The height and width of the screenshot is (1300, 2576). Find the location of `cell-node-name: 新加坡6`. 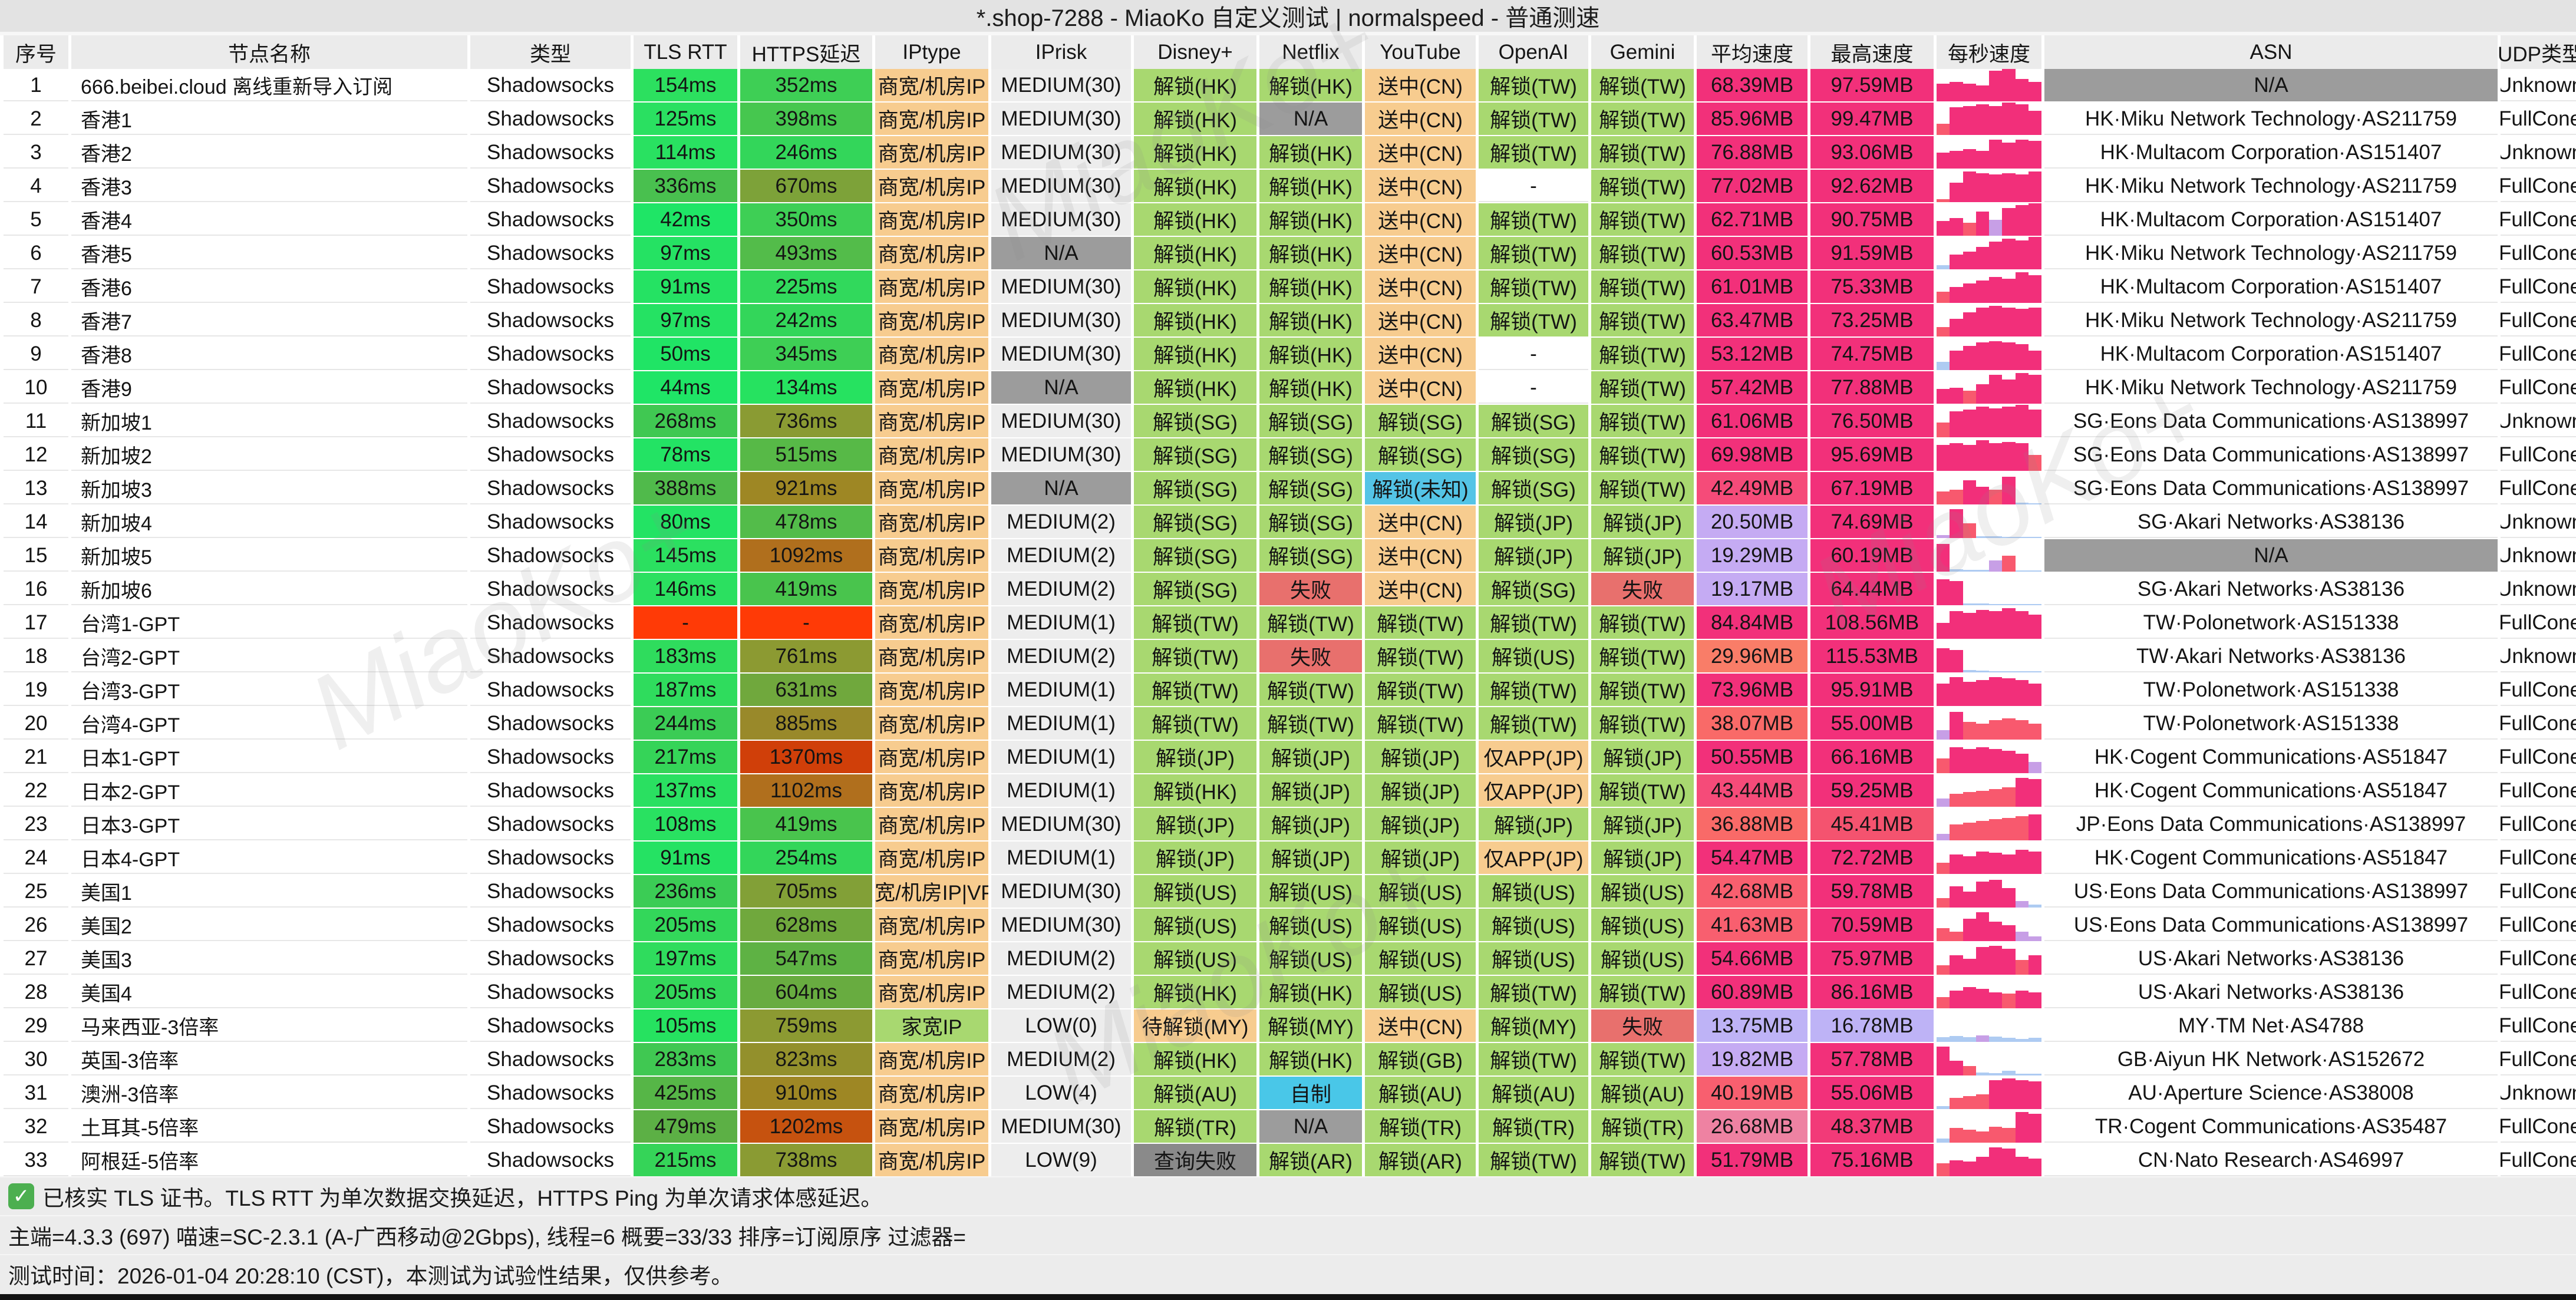

cell-node-name: 新加坡6 is located at coordinates (269, 589).